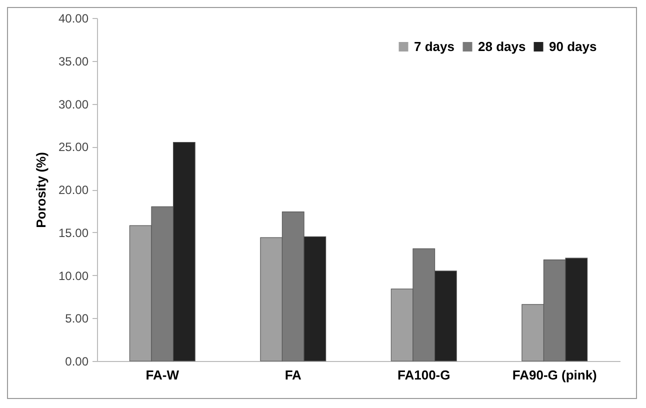  Describe the element at coordinates (77, 319) in the screenshot. I see `y-tick-label: 5.00` at that location.